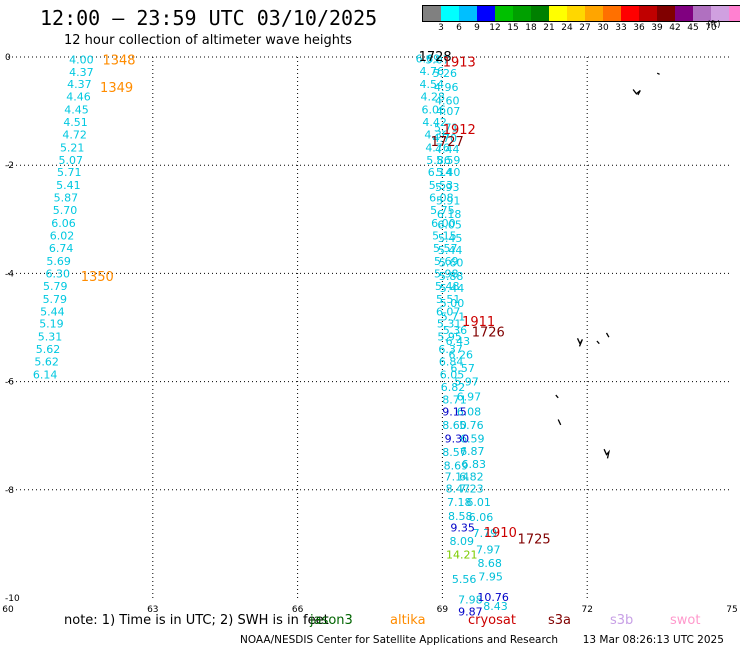 Image resolution: width=740 pixels, height=650 pixels. Describe the element at coordinates (441, 185) in the screenshot. I see `wave-height-value: 5.53` at that location.